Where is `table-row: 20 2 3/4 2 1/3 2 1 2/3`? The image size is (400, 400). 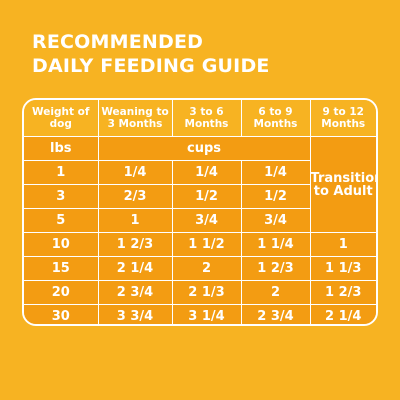 table-row: 20 2 3/4 2 1/3 2 1 2/3 is located at coordinates (200, 292).